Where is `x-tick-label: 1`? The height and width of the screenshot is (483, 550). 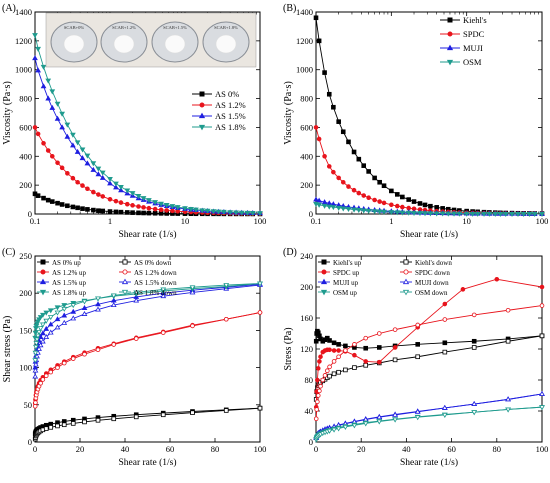
x-tick-label: 1 is located at coordinates (110, 221).